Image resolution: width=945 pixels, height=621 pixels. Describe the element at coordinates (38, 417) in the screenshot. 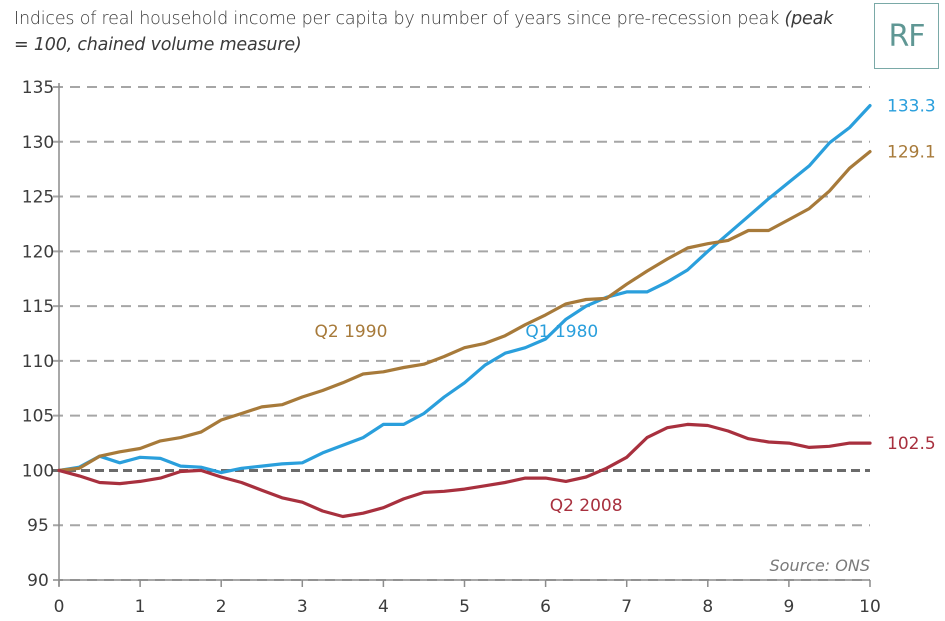

I see `y-tick-label: 105` at that location.